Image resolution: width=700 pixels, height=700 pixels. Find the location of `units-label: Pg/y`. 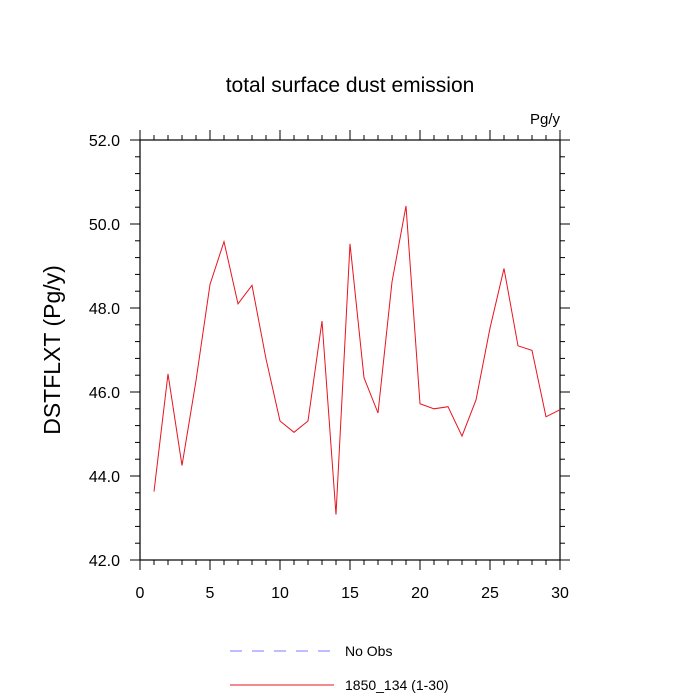

units-label: Pg/y is located at coordinates (545, 119).